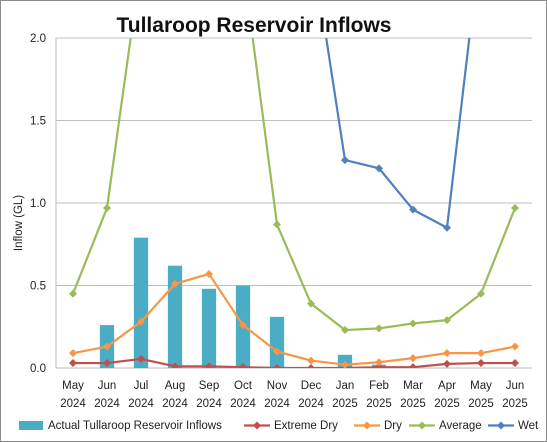 The height and width of the screenshot is (442, 547). What do you see at coordinates (460, 426) in the screenshot?
I see `legend-label-average: Average` at bounding box center [460, 426].